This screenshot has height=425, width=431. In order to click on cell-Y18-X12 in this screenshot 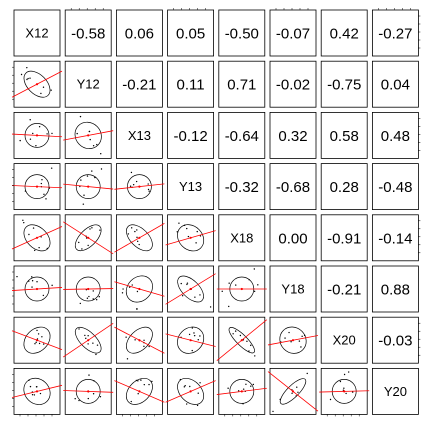, I will do `click(37, 289)`.